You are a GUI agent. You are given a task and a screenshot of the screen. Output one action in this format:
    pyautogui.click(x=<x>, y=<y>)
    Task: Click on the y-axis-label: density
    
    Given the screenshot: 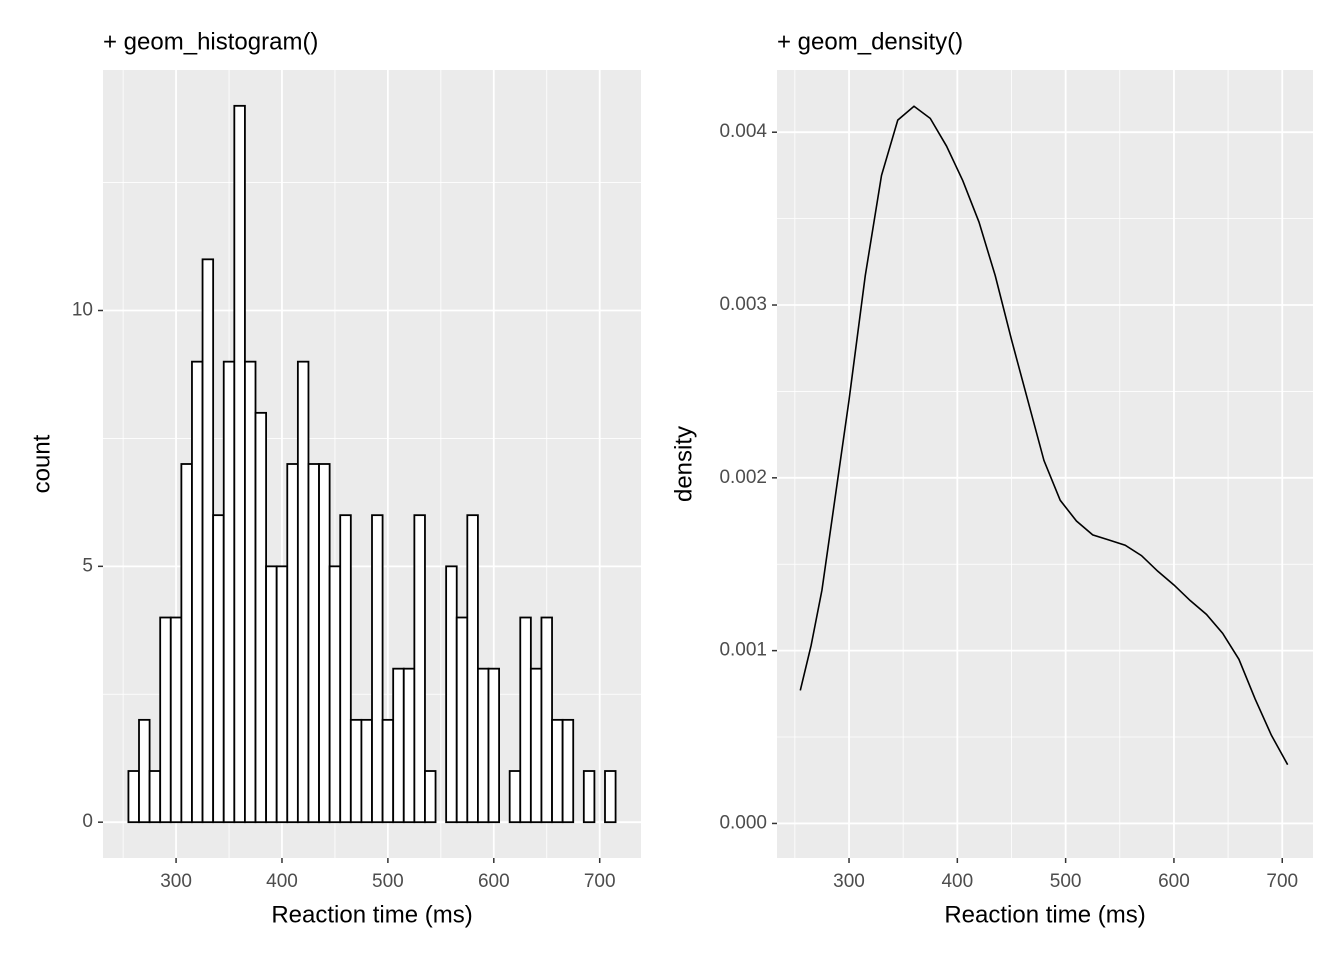 What is the action you would take?
    pyautogui.click(x=683, y=464)
    